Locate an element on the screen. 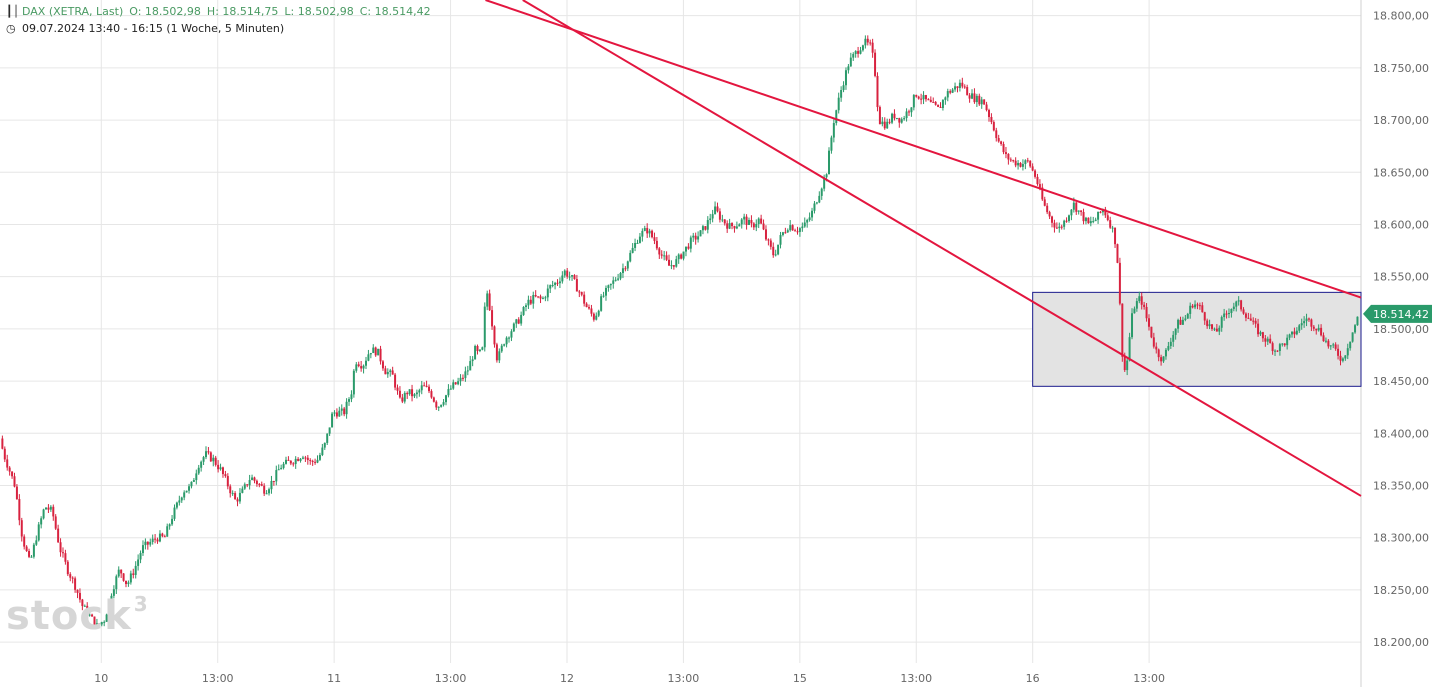  last-price-label: 18.514,42 is located at coordinates (1401, 314).